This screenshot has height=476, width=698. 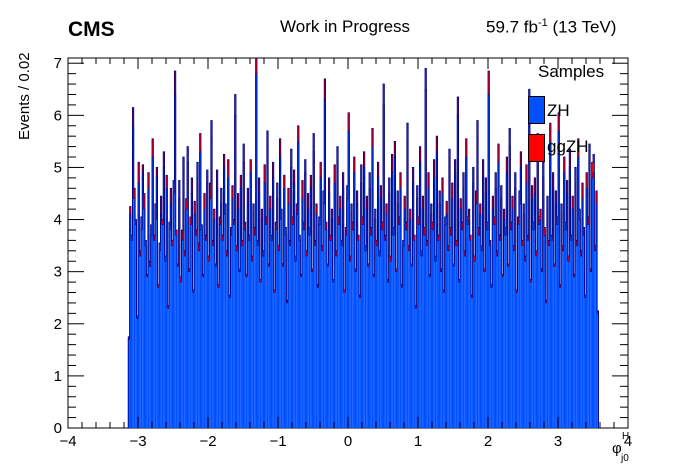 I want to click on x-axis-subscript: j0, so click(x=625, y=458).